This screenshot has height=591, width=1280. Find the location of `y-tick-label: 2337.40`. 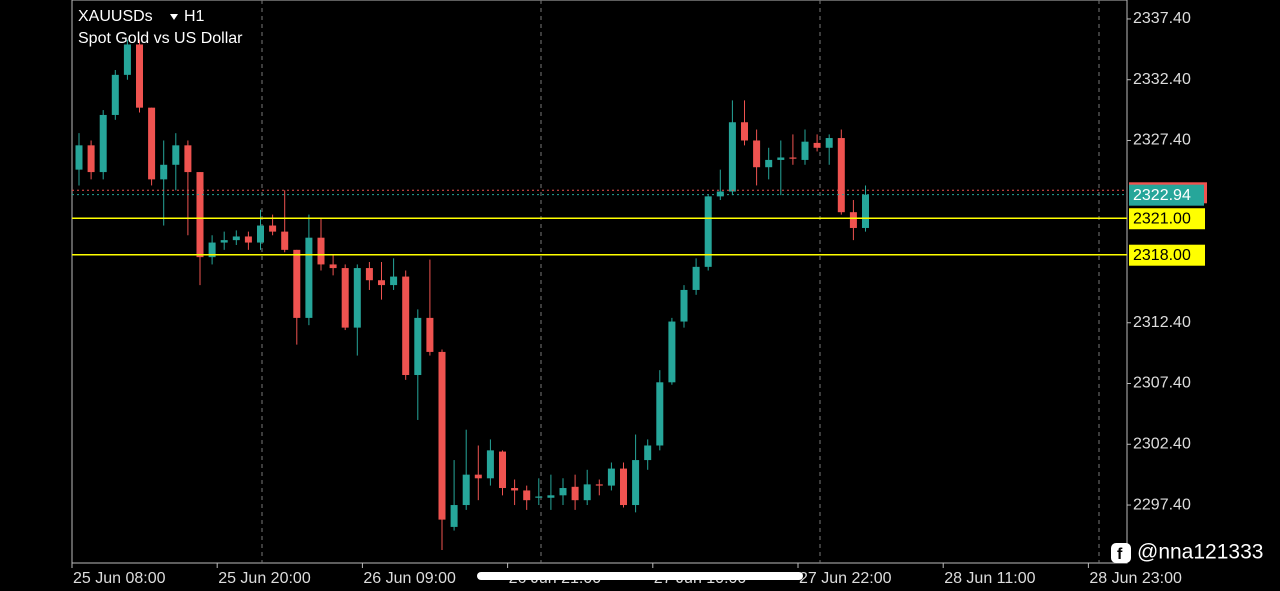

y-tick-label: 2337.40 is located at coordinates (1162, 18).